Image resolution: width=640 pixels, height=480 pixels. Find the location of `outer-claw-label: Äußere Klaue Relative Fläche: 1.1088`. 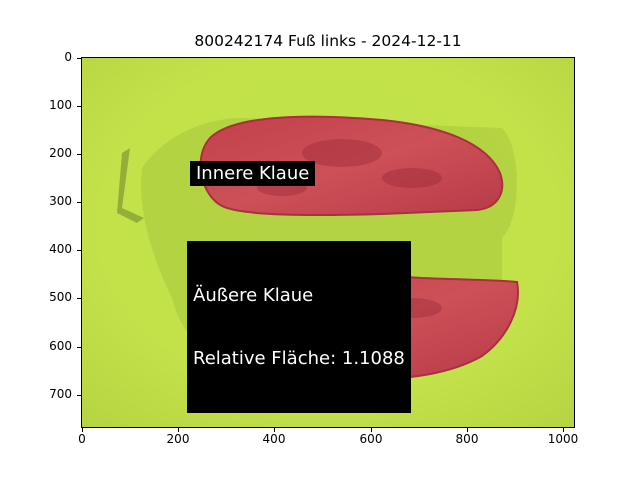

outer-claw-label: Äußere Klaue Relative Fläche: 1.1088 is located at coordinates (299, 327).